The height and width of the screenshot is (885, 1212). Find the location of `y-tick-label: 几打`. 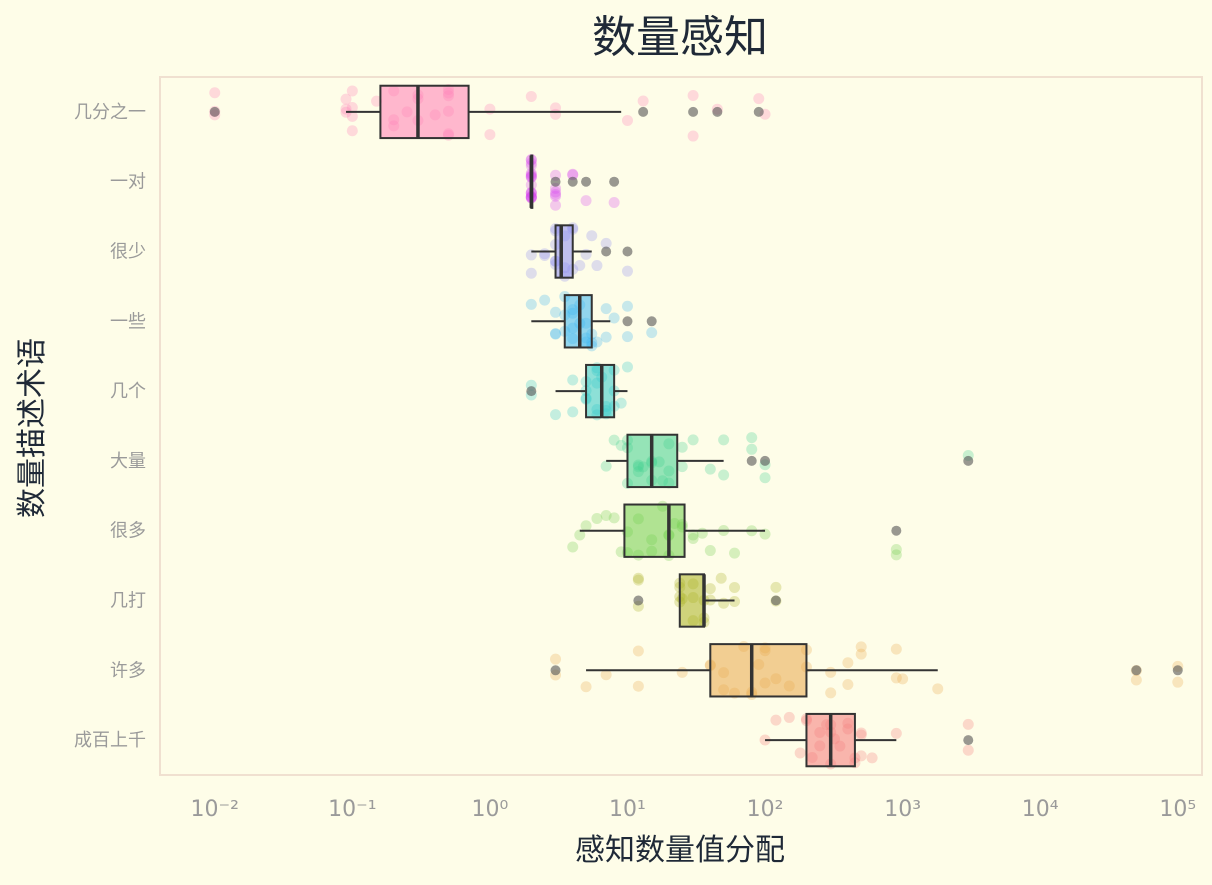

y-tick-label: 几打 is located at coordinates (128, 601).